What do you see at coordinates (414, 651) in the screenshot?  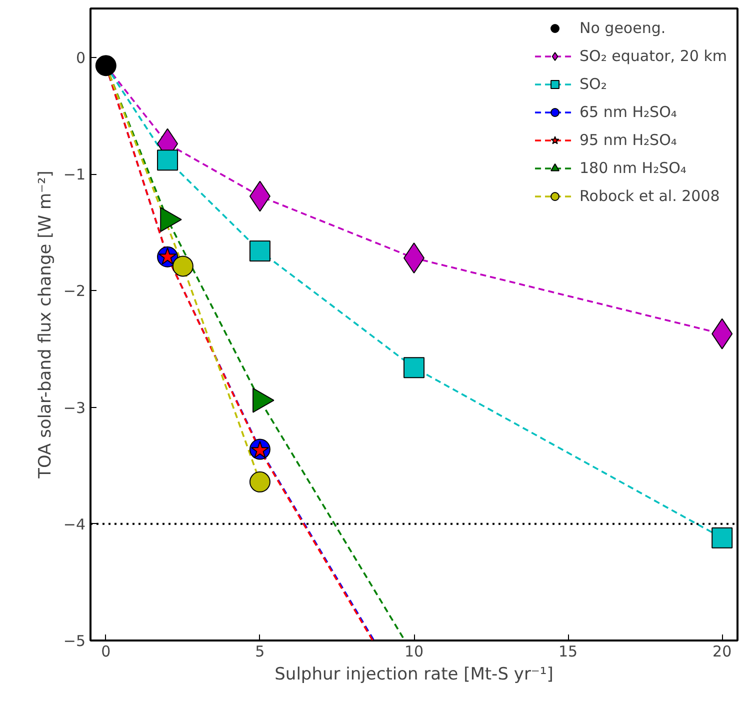 I see `x-tick-label: 10` at bounding box center [414, 651].